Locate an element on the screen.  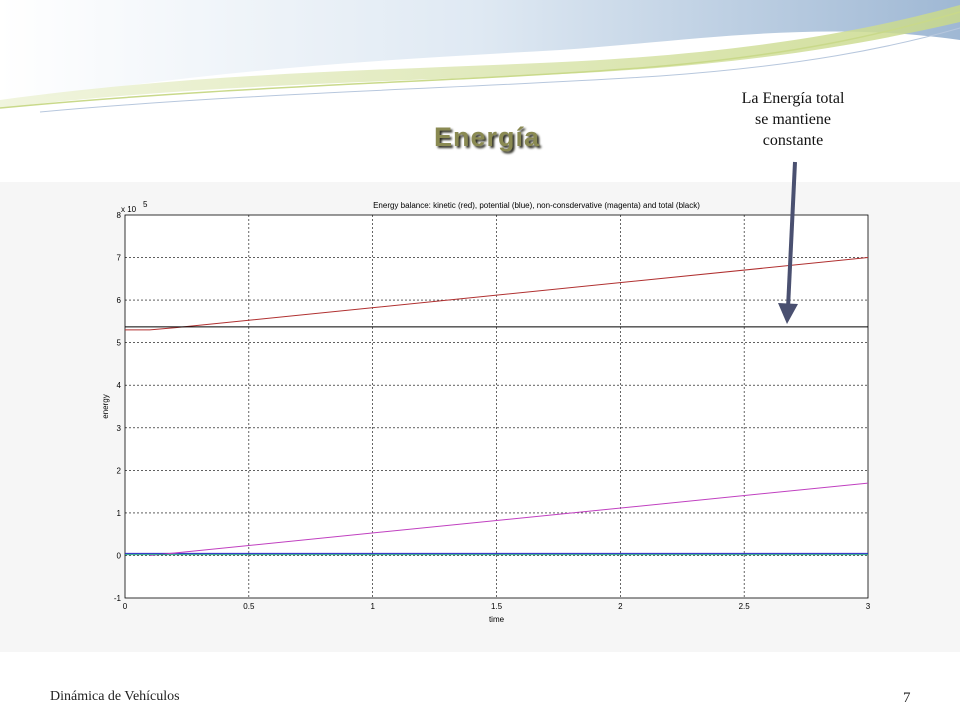
x-tick-label: 1.5 is located at coordinates (497, 606).